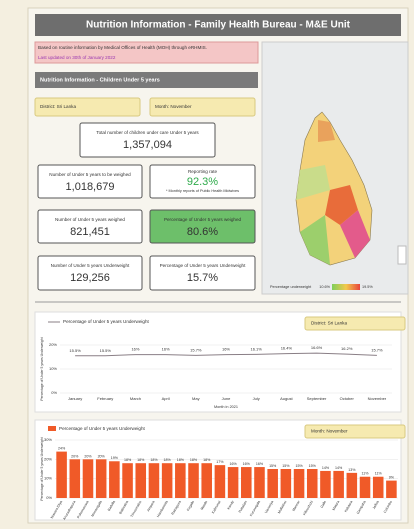 This screenshot has height=529, width=414. I want to click on x-tick-label: Kalutara, so click(349, 506).